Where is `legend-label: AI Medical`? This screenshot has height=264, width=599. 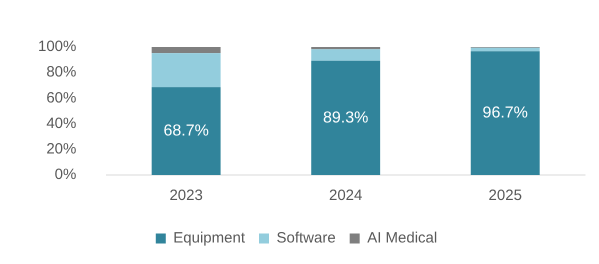
legend-label: AI Medical is located at coordinates (402, 238).